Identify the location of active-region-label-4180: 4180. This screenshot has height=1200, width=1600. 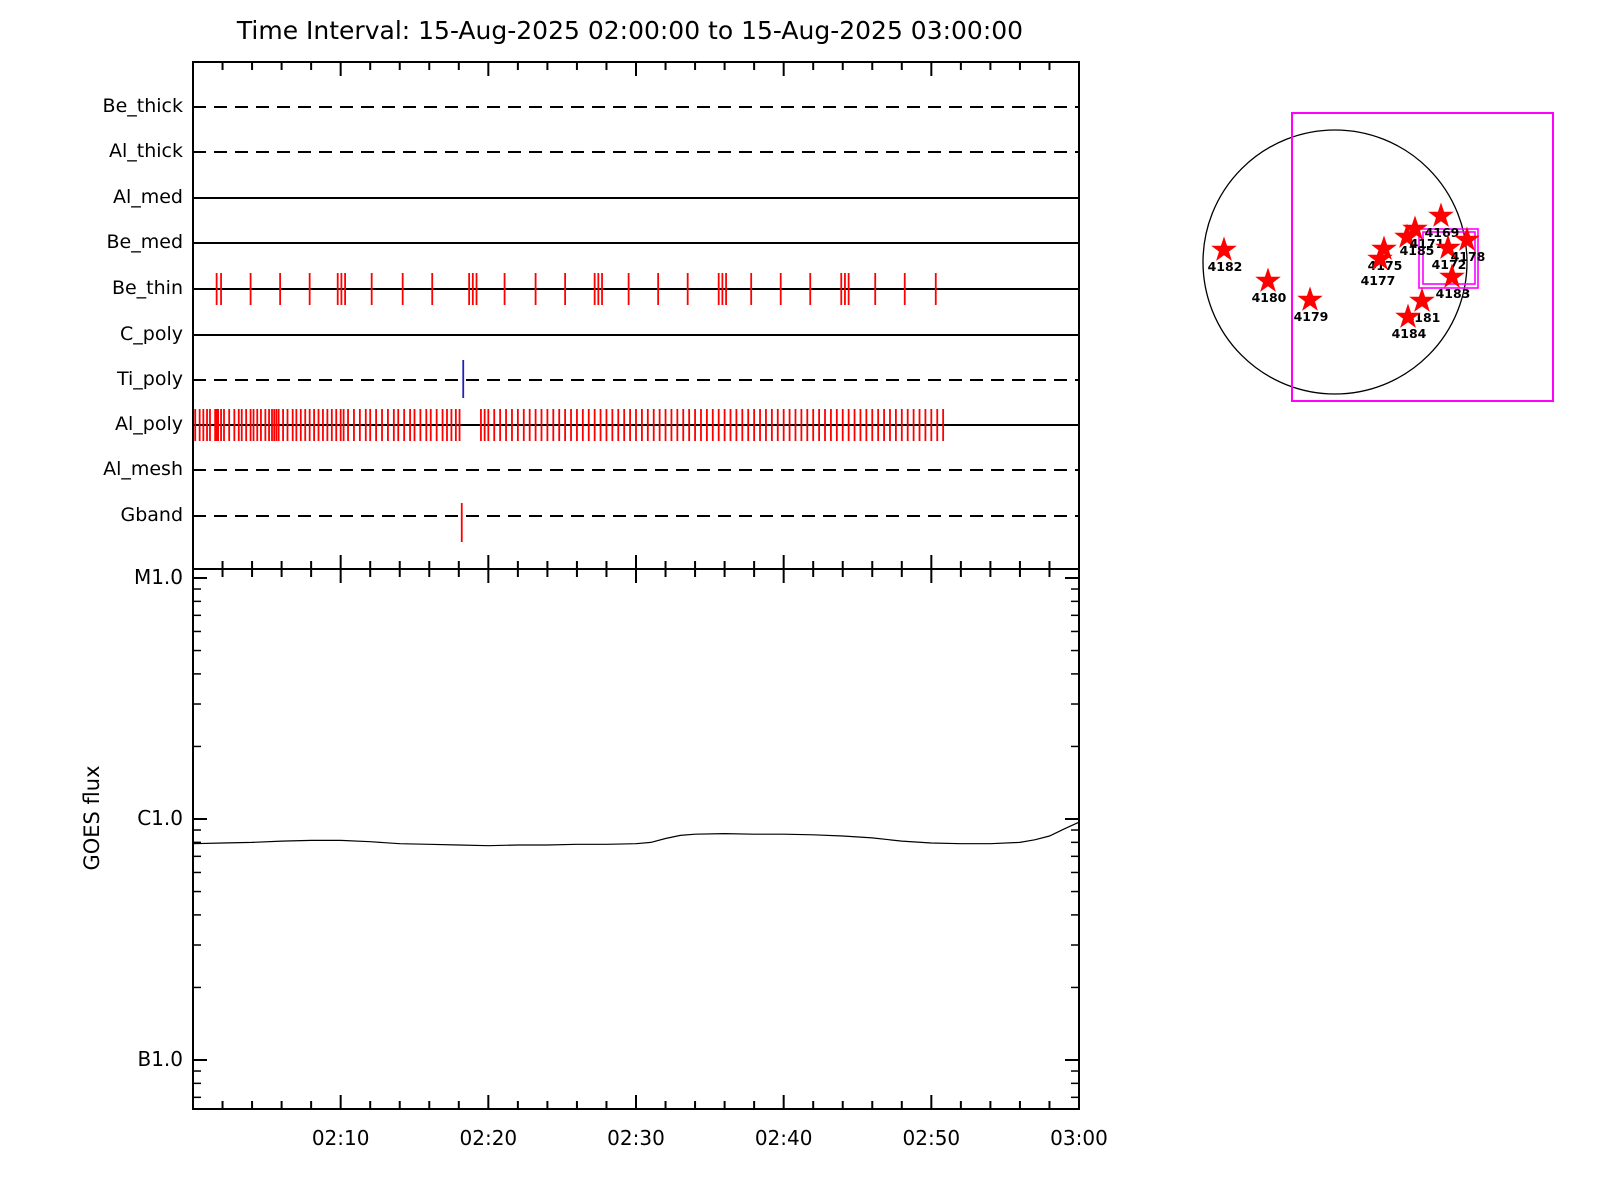
(1269, 297).